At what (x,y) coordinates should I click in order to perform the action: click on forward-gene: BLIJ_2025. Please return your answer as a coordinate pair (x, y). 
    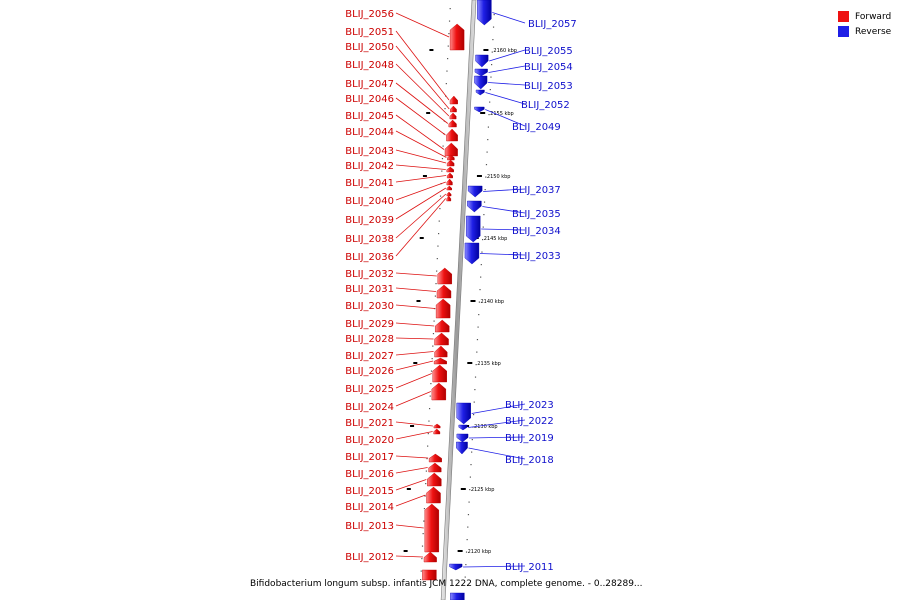
    Looking at the image, I should click on (396, 379).